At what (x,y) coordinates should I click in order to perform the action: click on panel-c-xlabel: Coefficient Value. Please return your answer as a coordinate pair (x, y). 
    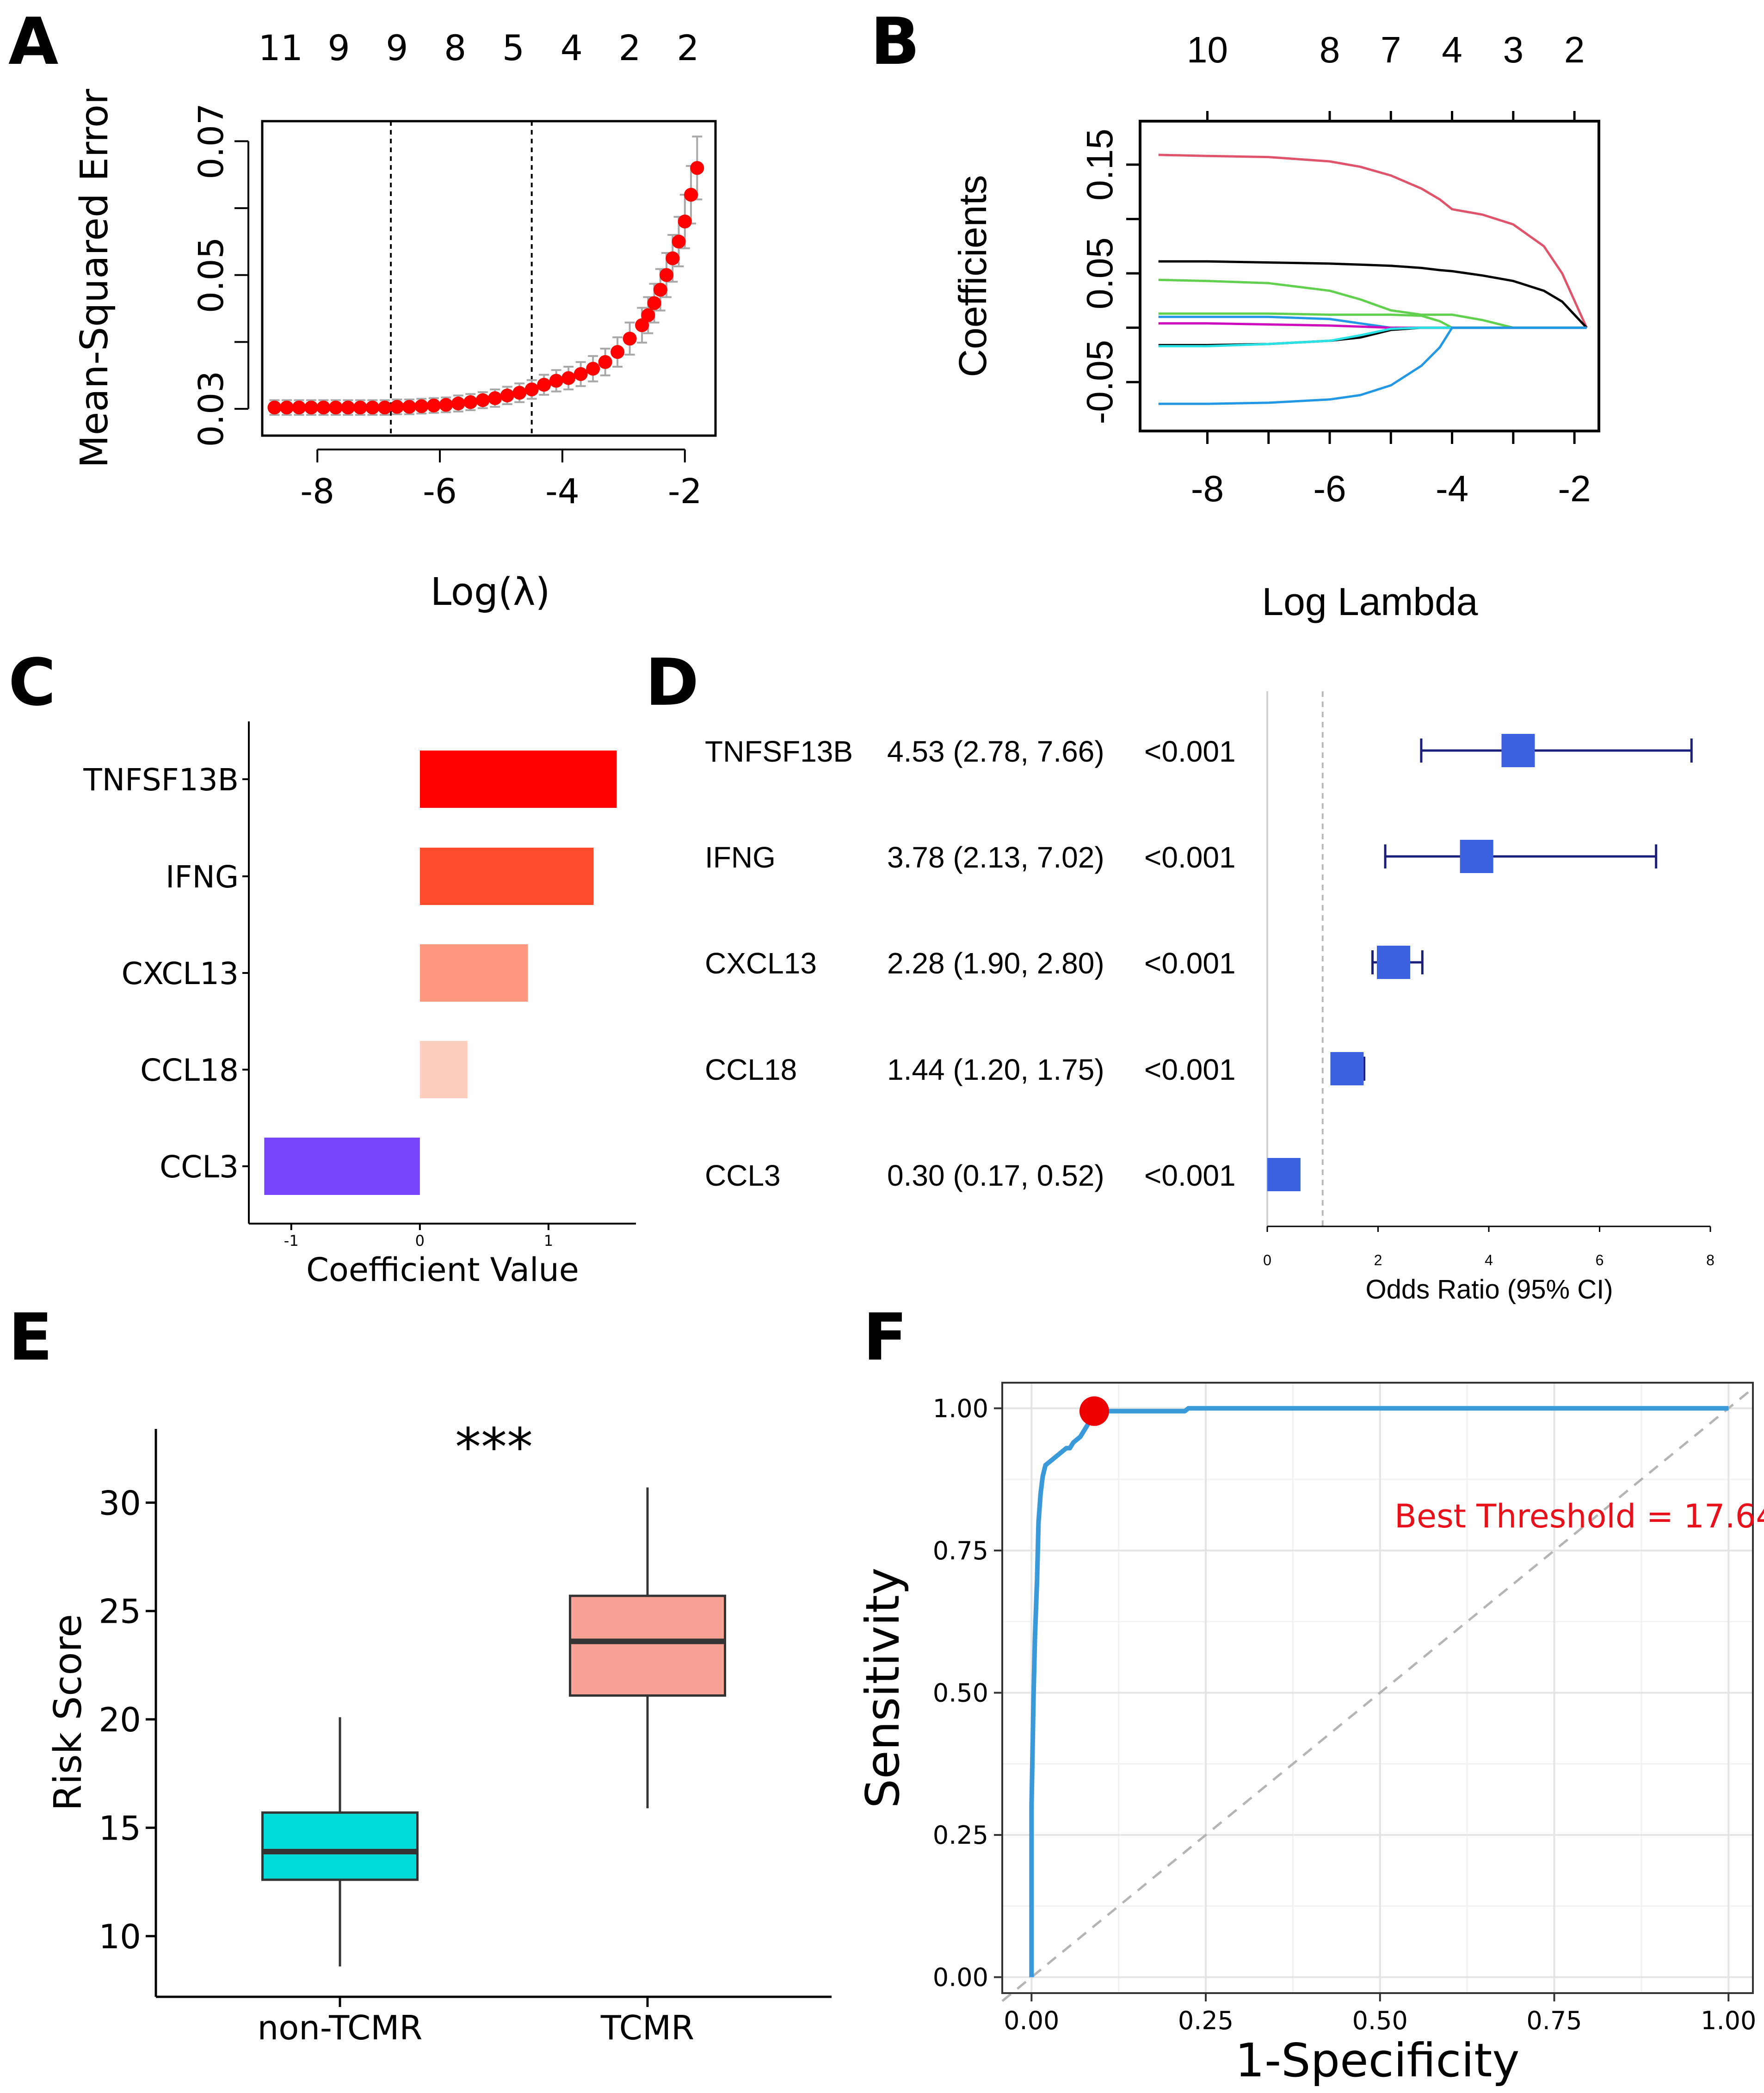
    Looking at the image, I should click on (442, 1270).